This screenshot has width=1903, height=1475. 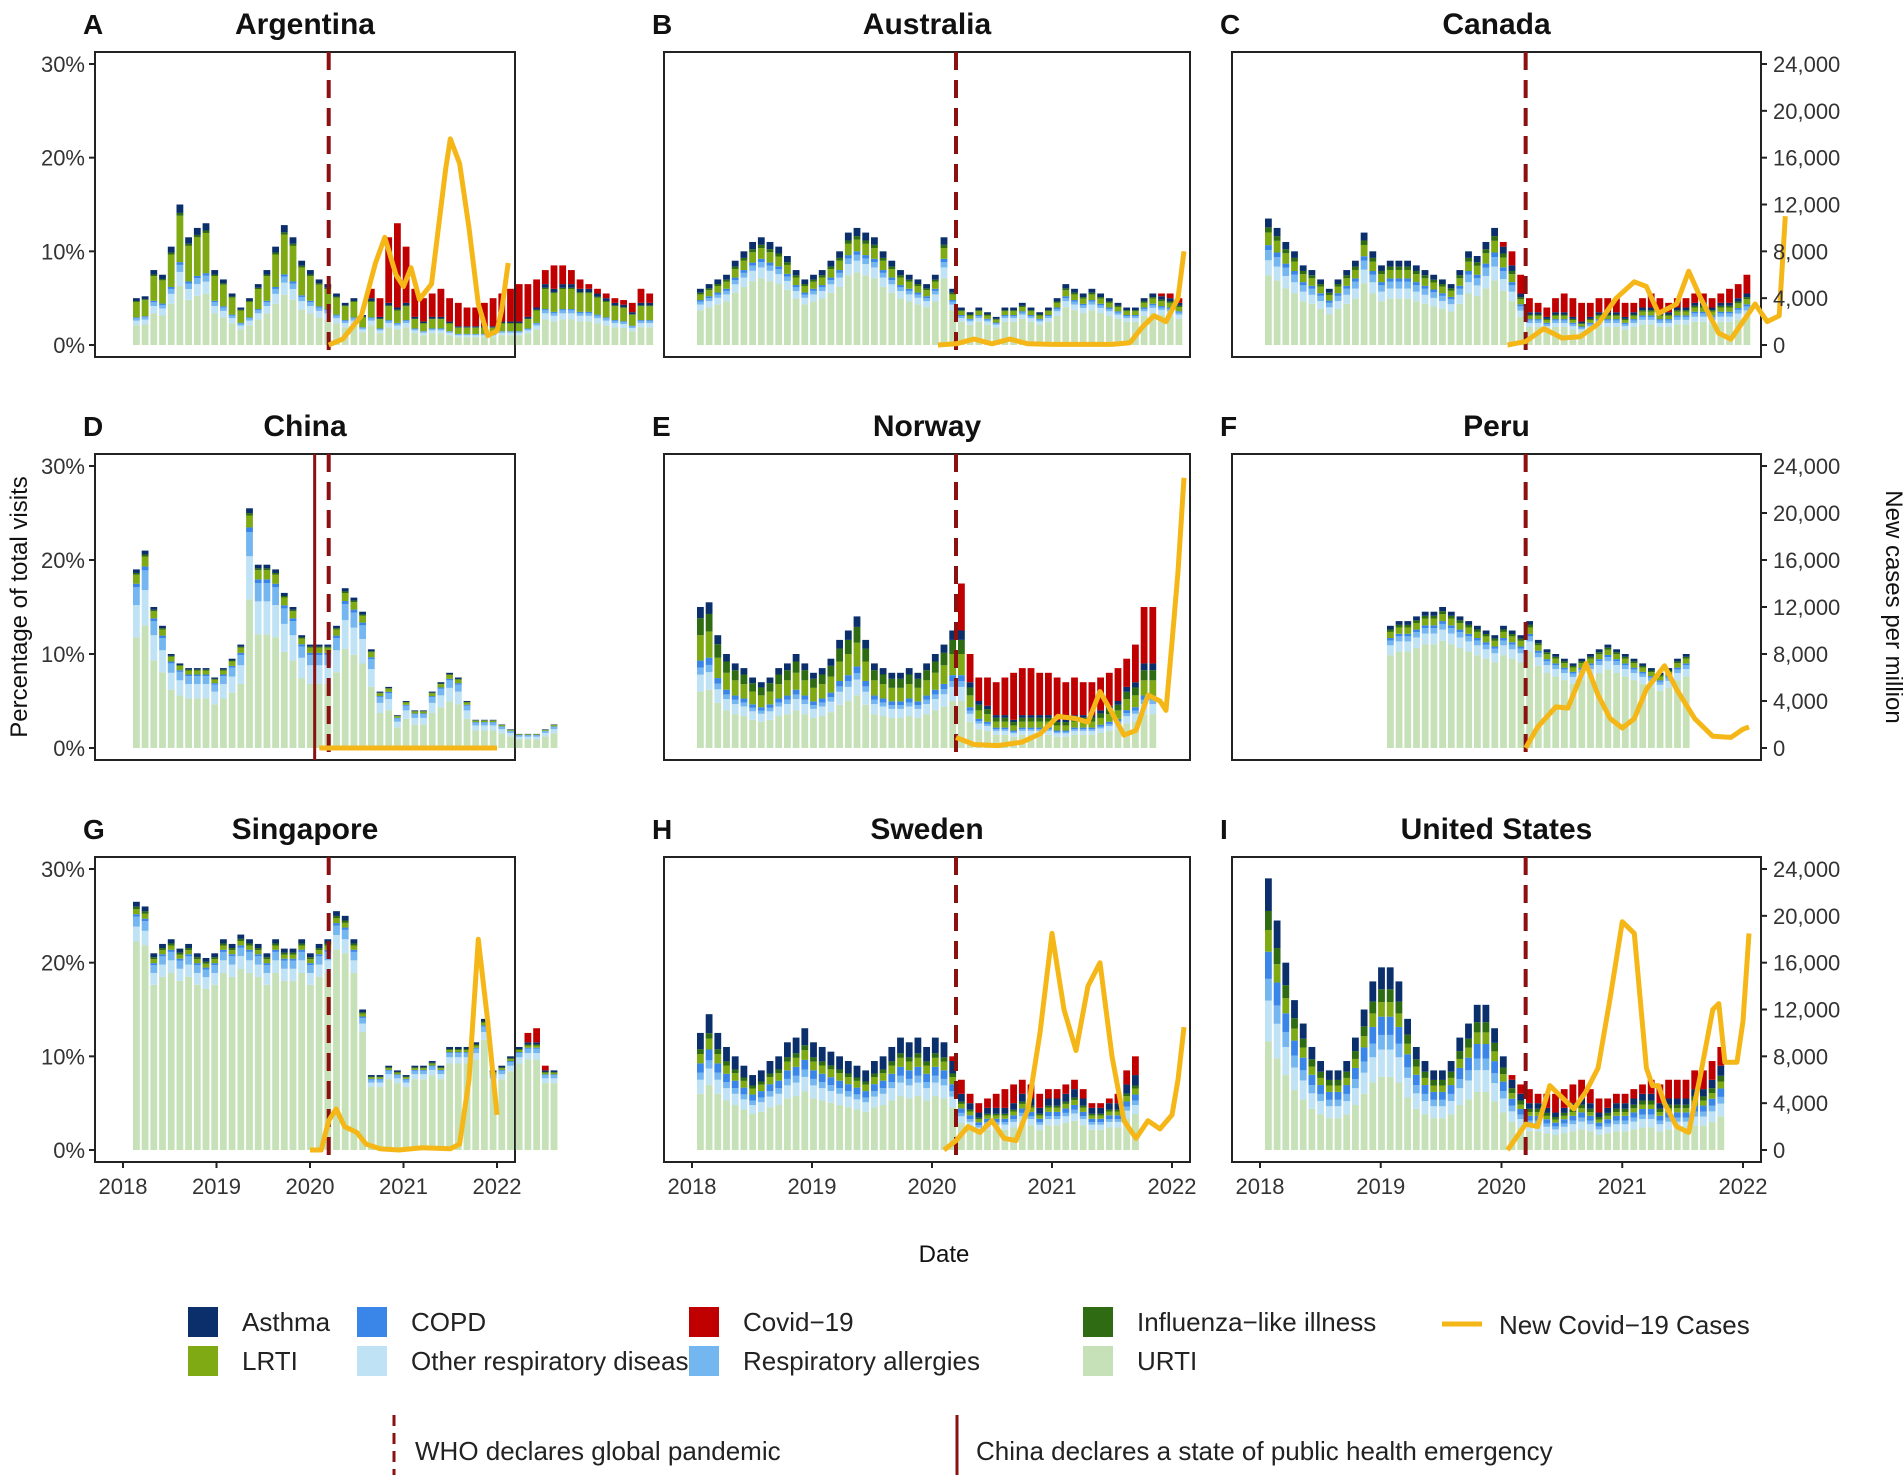 What do you see at coordinates (1501, 1186) in the screenshot?
I see `x-tick-label: 2020` at bounding box center [1501, 1186].